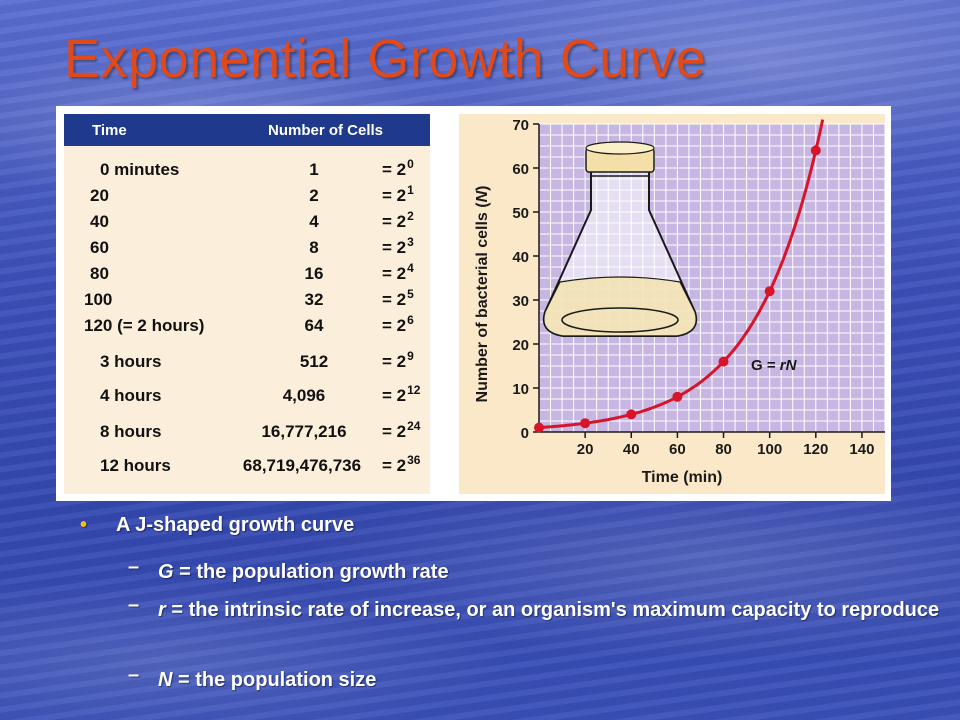 This screenshot has width=960, height=720. Describe the element at coordinates (410, 356) in the screenshot. I see `power-exponent: 9` at that location.